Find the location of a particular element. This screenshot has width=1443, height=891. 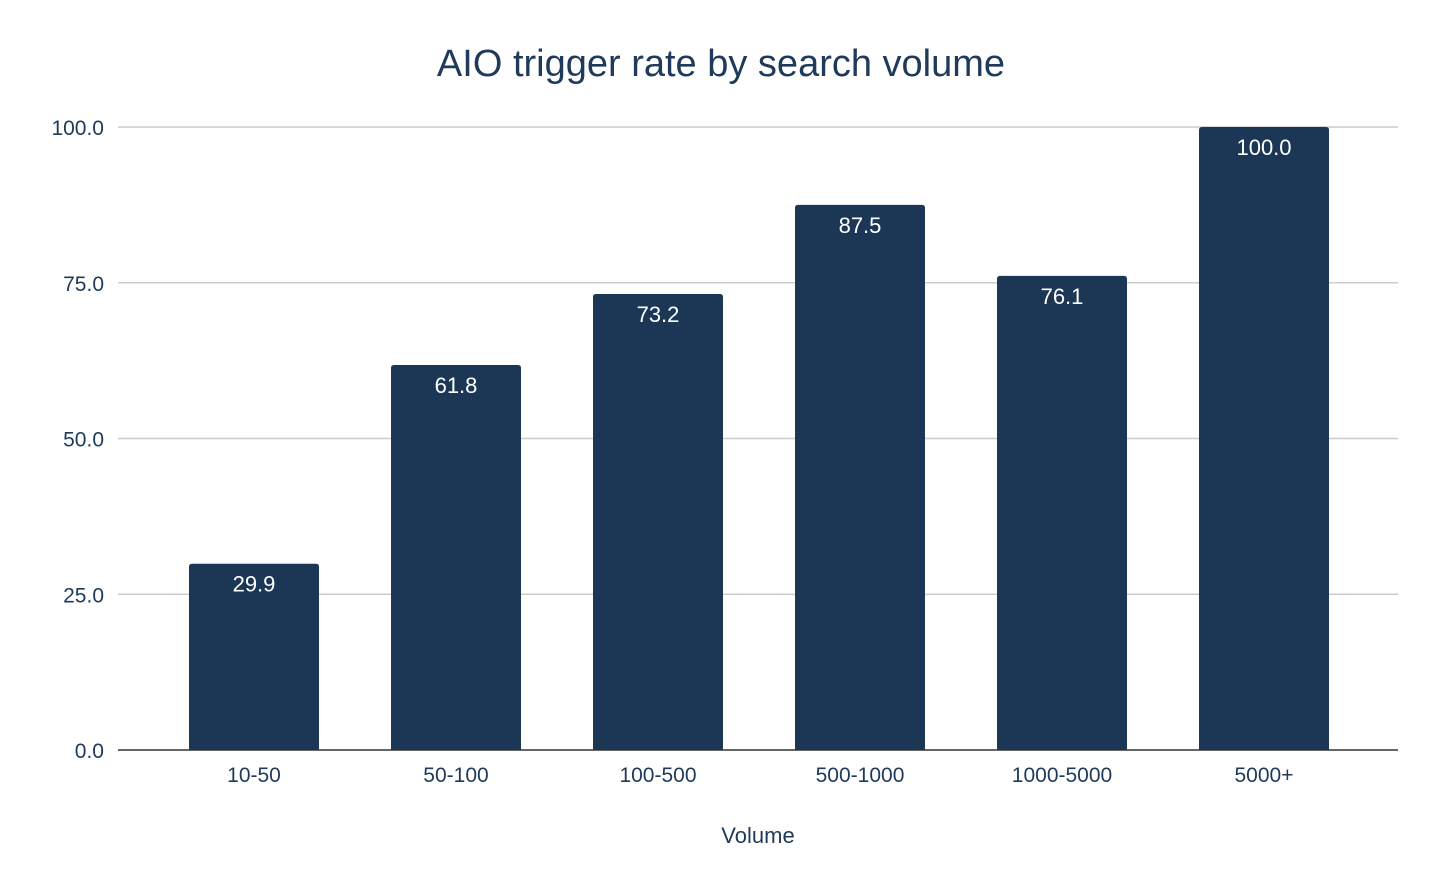

y-axis-ticks: 0.0 25.0 50.0 75.0 100.0 is located at coordinates (77, 440).